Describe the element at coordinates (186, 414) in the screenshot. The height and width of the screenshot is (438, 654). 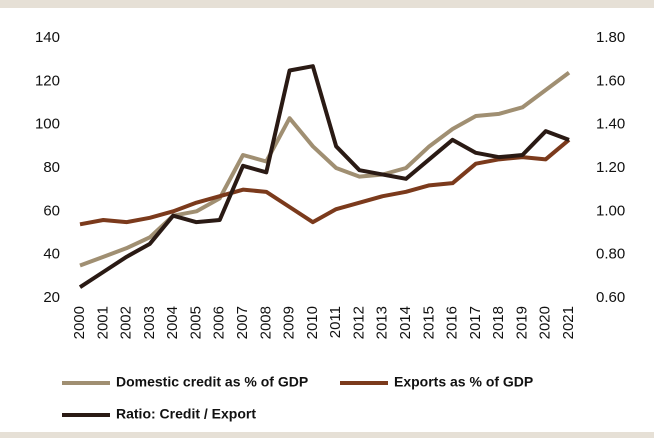
I see `legend-label: Ratio: Credit / Export` at that location.